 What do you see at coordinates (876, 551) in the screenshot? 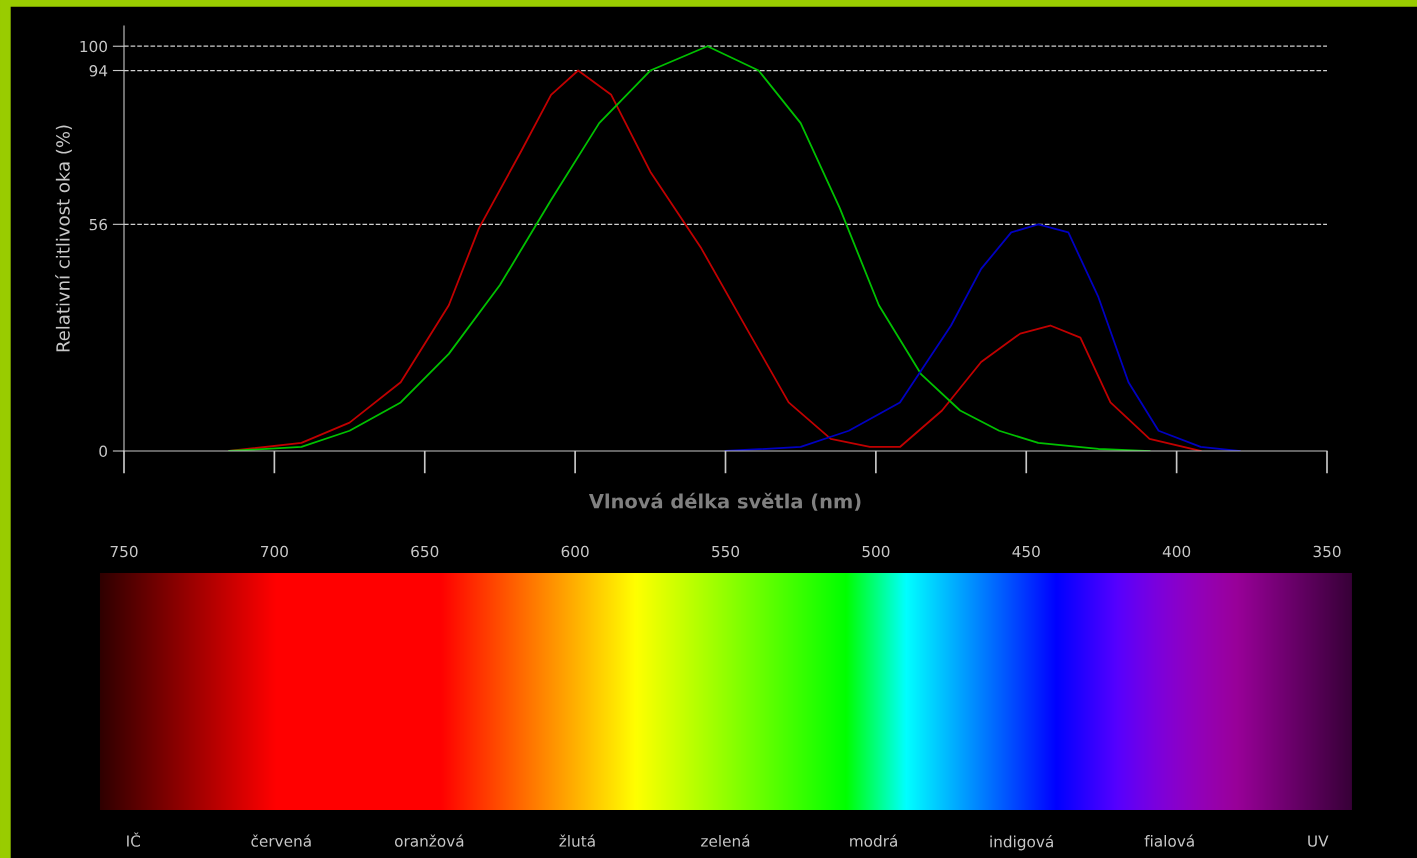
I see `x-tick-label: 500` at bounding box center [876, 551].